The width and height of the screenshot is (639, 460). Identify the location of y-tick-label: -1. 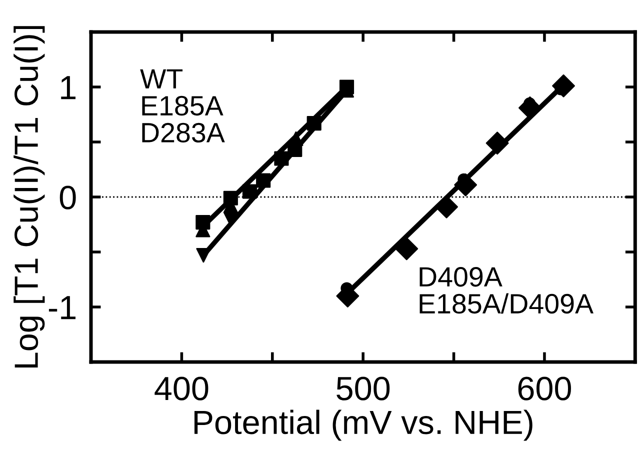
(62, 308).